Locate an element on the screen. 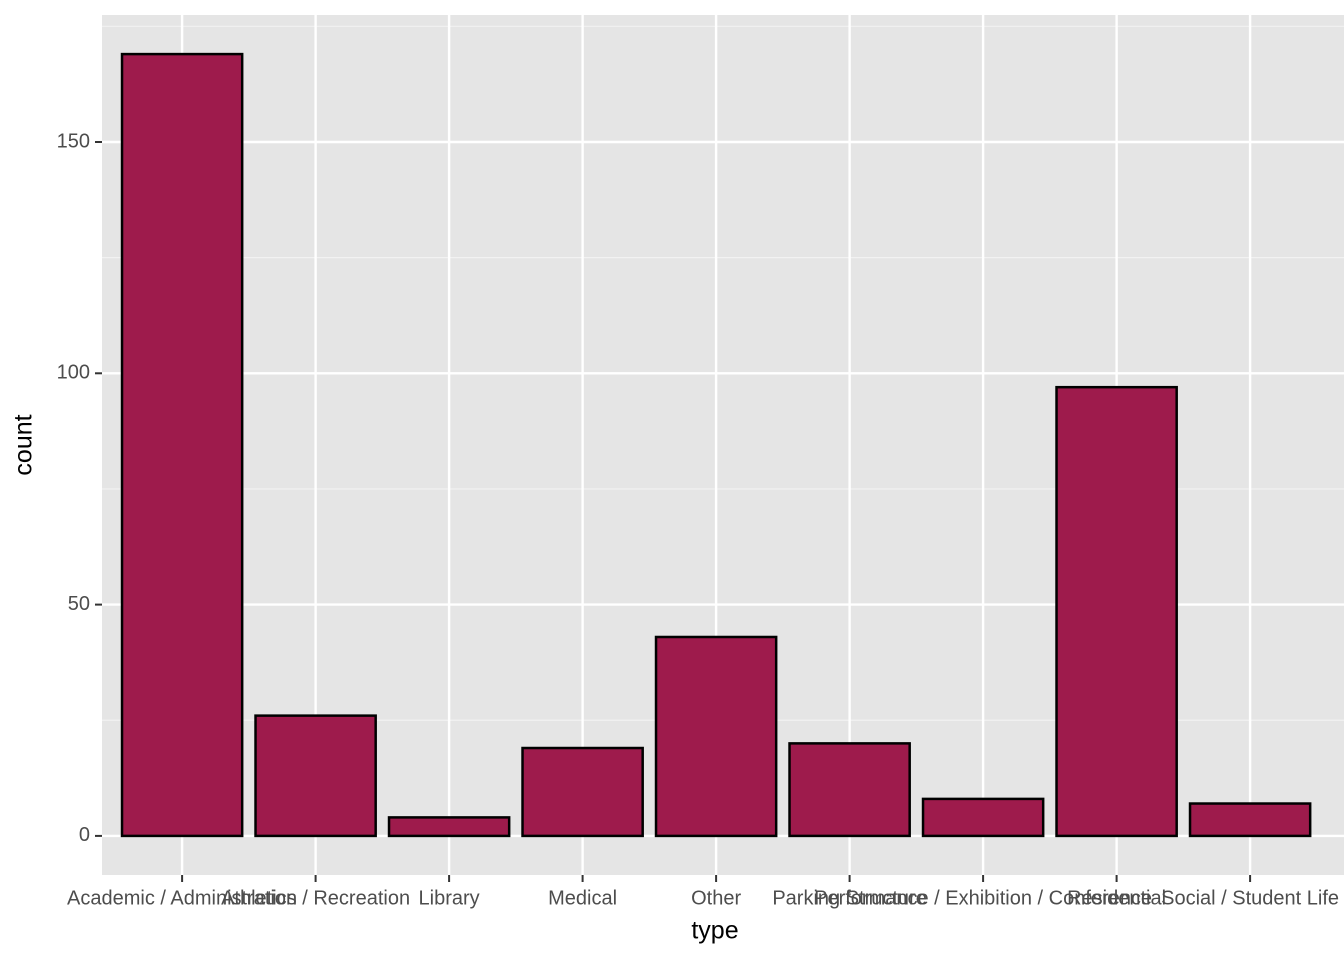  x-tick-label: Library is located at coordinates (449, 898).